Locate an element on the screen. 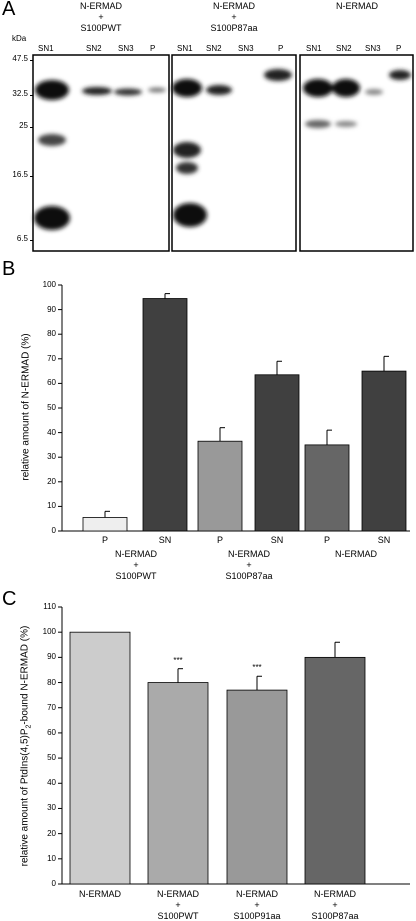  panel-letter-b: B is located at coordinates (9, 269).